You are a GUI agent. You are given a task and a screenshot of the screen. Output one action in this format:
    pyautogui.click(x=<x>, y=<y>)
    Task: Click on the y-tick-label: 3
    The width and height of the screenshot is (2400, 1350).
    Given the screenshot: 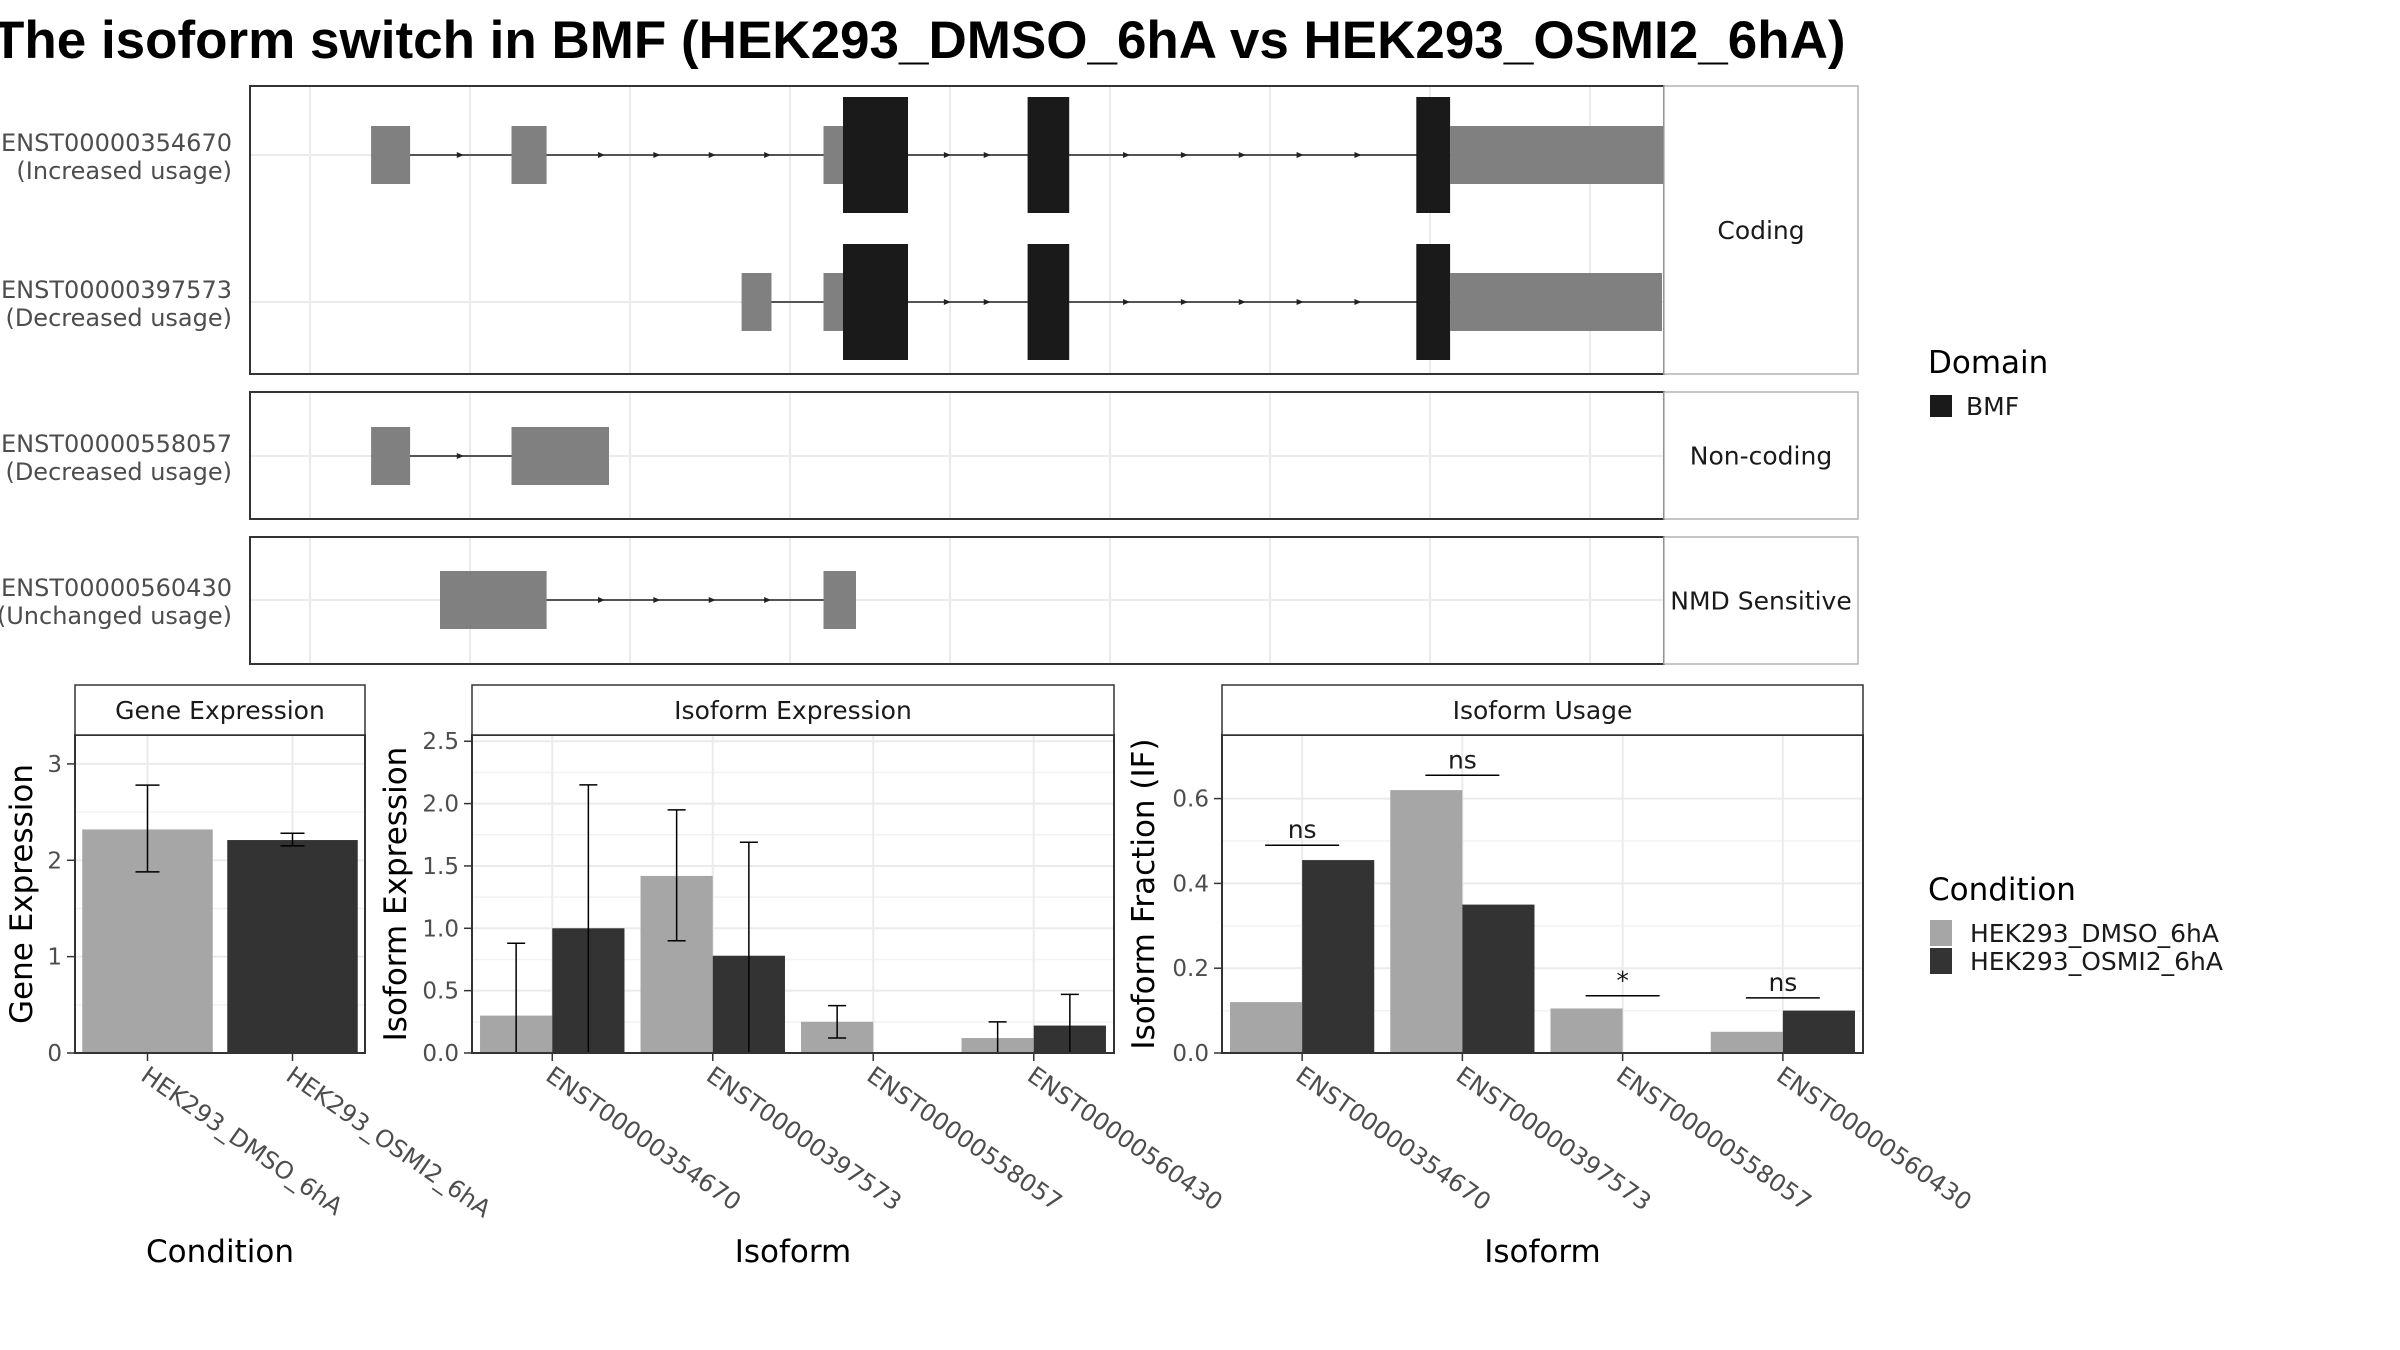 What is the action you would take?
    pyautogui.click(x=54, y=765)
    